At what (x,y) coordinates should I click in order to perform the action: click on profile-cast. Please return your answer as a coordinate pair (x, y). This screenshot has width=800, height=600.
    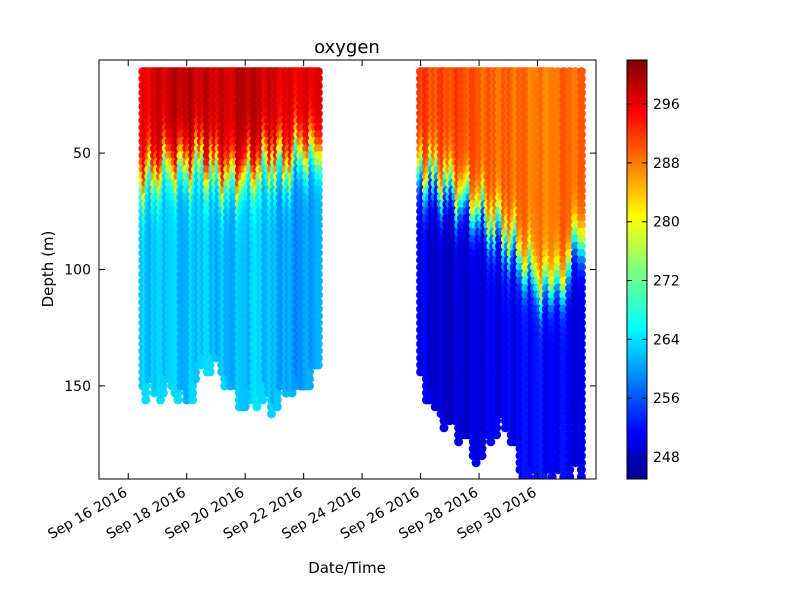
    Looking at the image, I should click on (318, 218).